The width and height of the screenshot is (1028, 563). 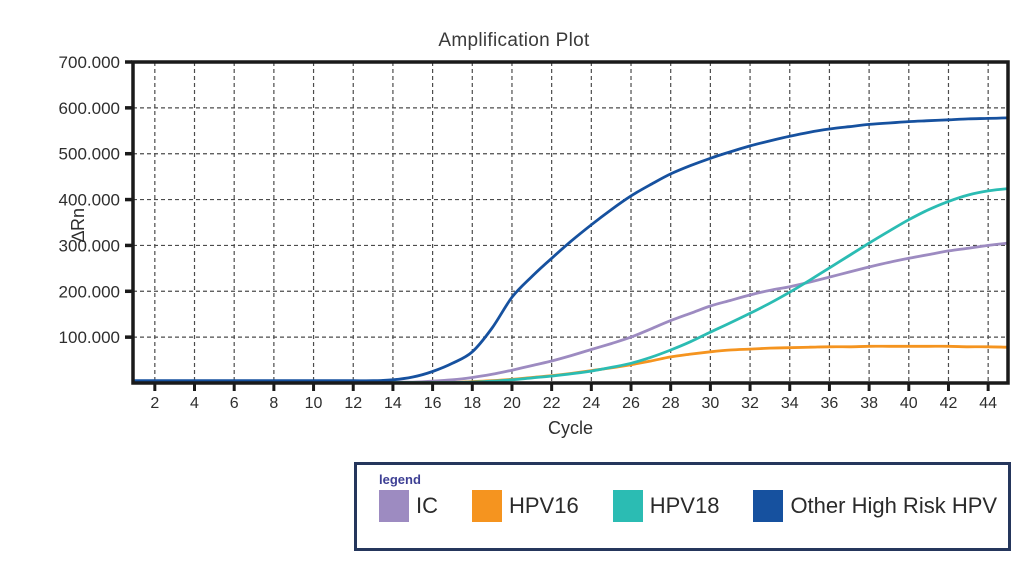 What do you see at coordinates (393, 403) in the screenshot?
I see `svg-text: 14` at bounding box center [393, 403].